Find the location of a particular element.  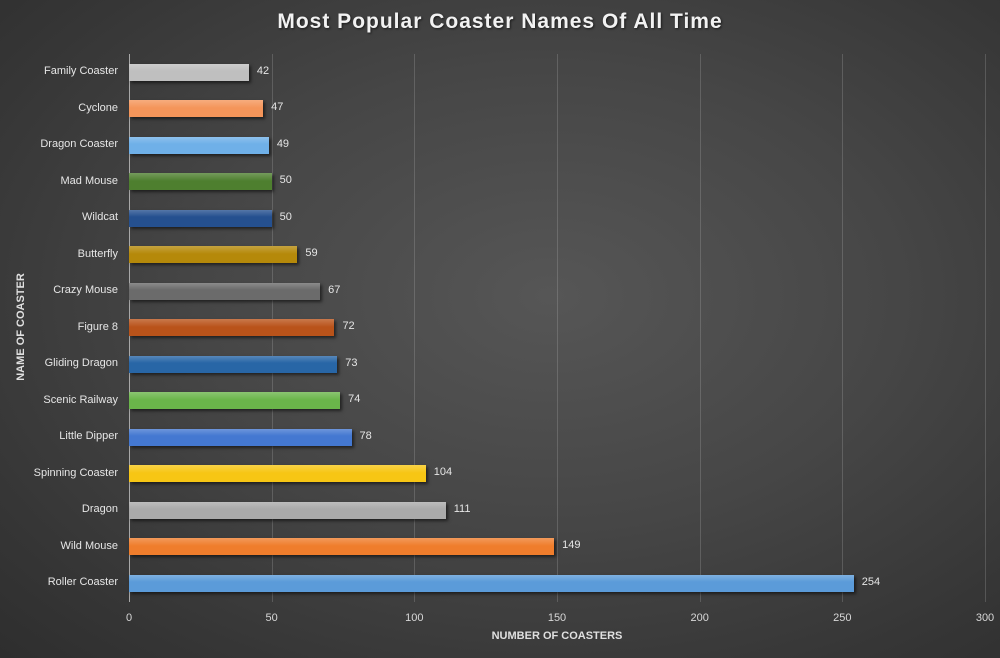

bar-row: 42 is located at coordinates (557, 72).